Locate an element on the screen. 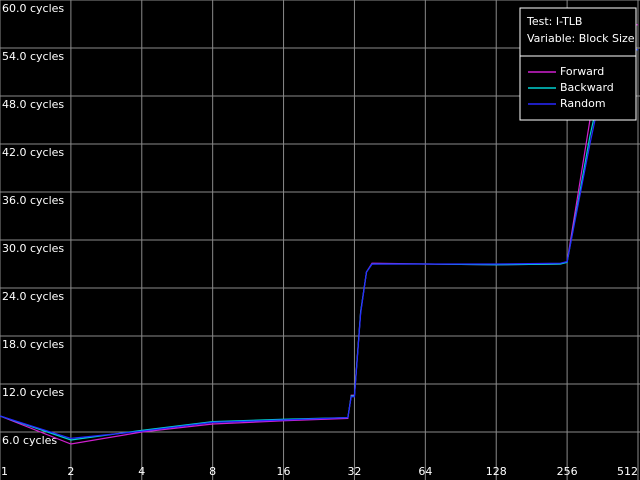  legend-annotation: Test: I-TLB is located at coordinates (554, 21).